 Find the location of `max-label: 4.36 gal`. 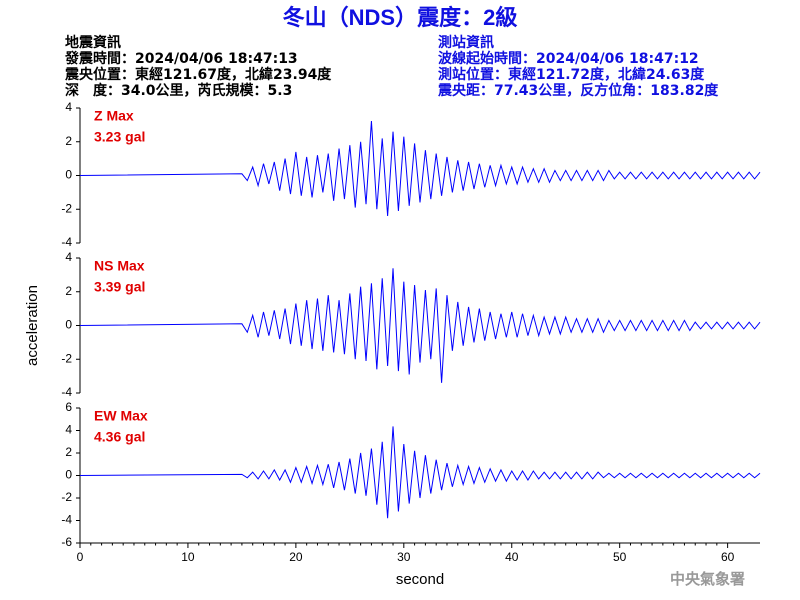

max-label: 4.36 gal is located at coordinates (119, 437).